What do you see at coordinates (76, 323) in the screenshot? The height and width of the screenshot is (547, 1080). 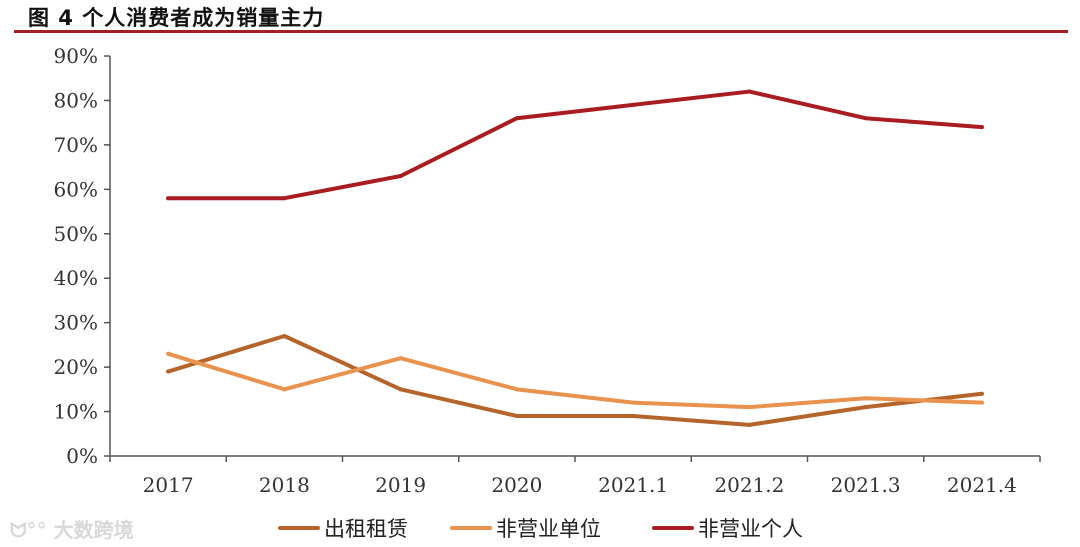 I see `y-tick-label: 30%` at bounding box center [76, 323].